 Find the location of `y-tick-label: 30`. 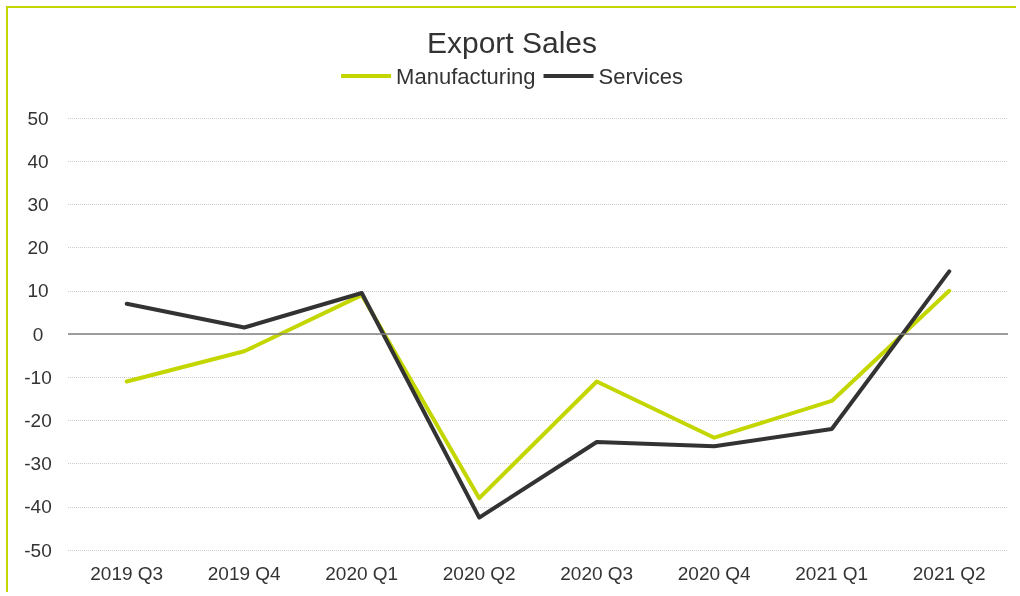

y-tick-label: 30 is located at coordinates (38, 204).